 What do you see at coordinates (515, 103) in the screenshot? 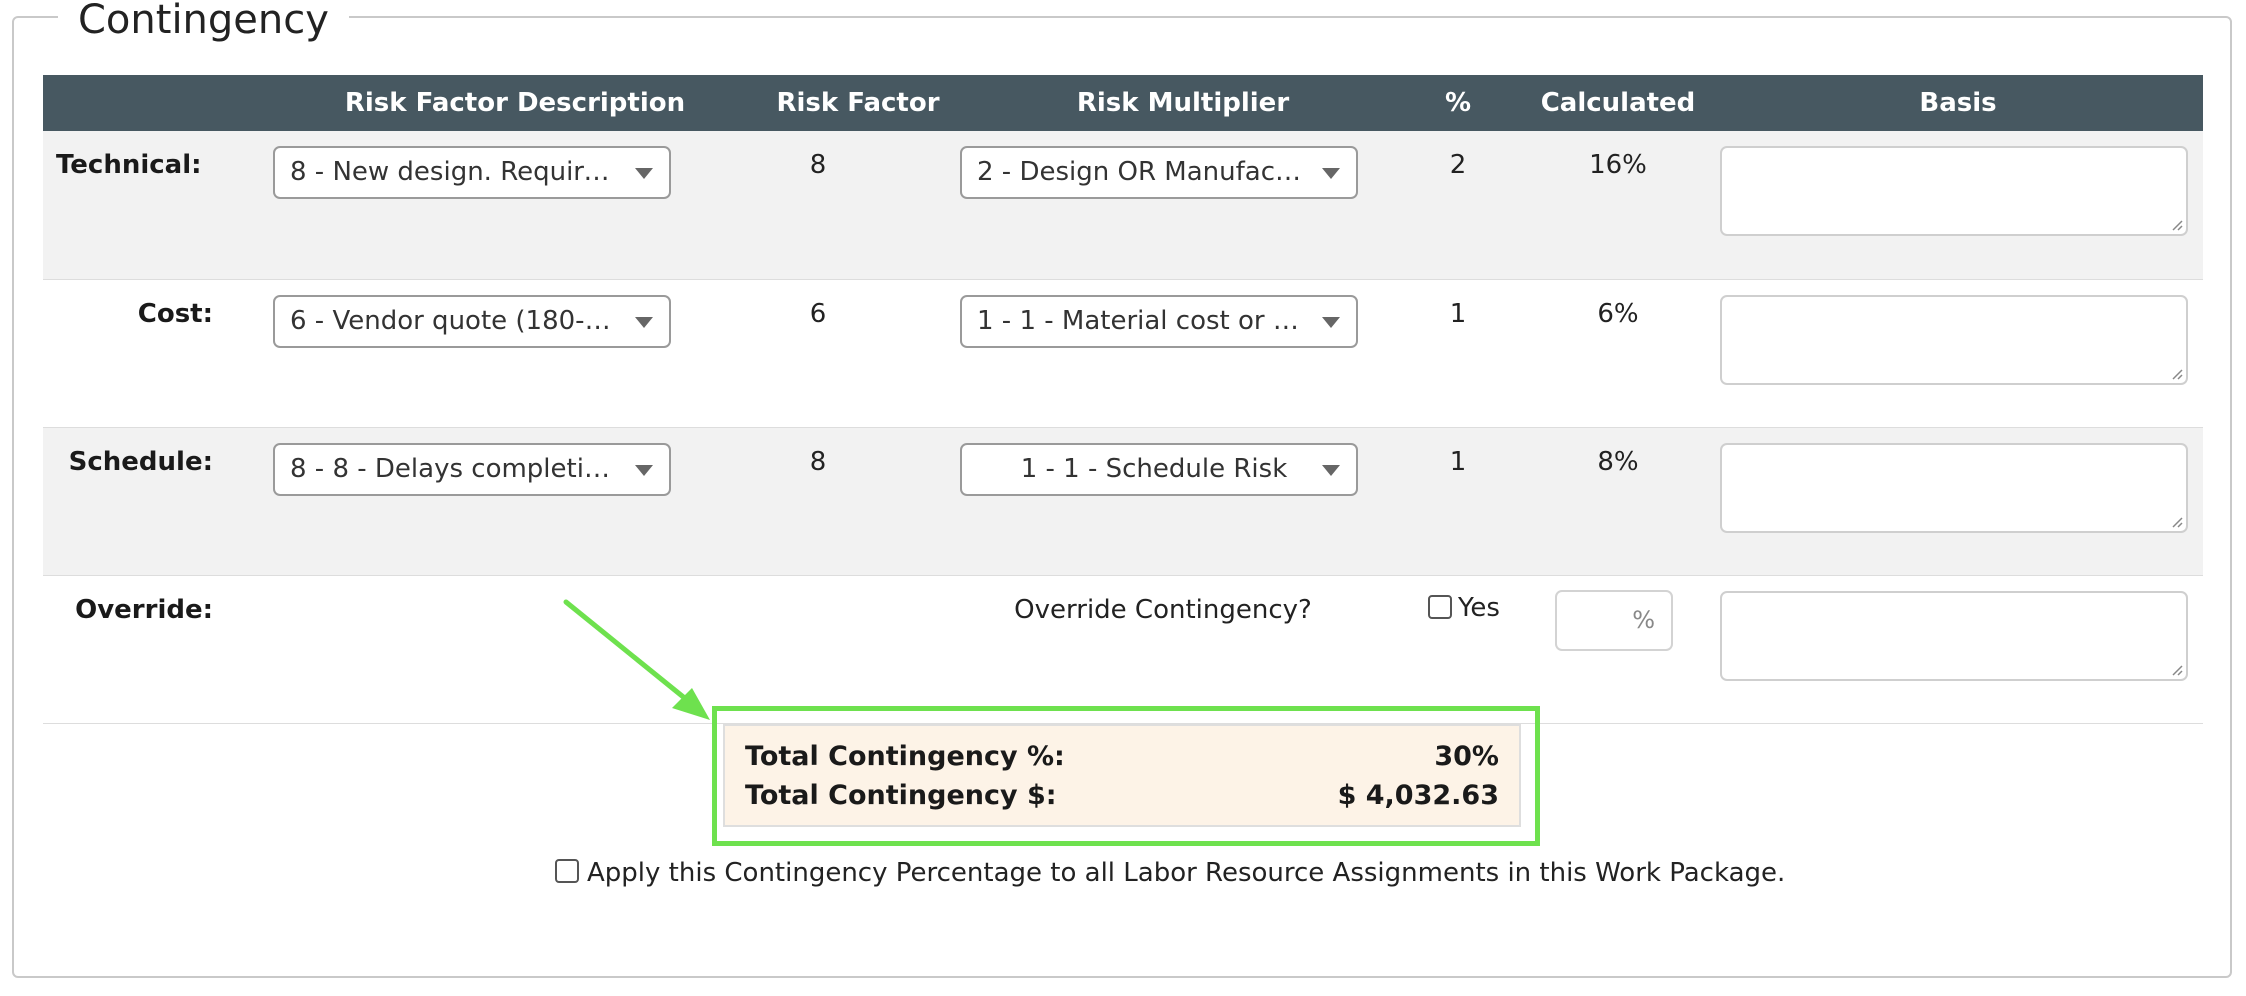
I see `header-risk-factor-description: Risk Factor Description` at bounding box center [515, 103].